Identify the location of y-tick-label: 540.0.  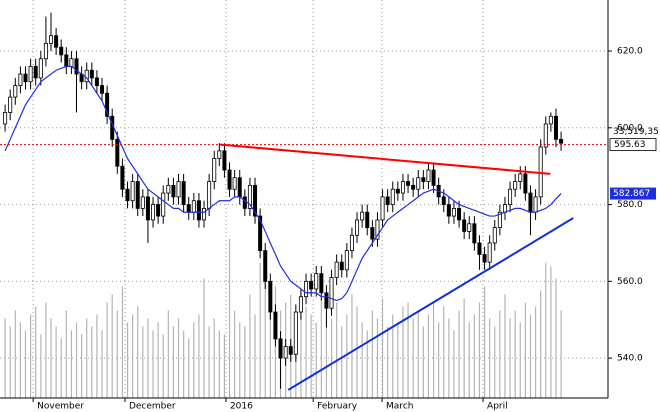
(630, 359).